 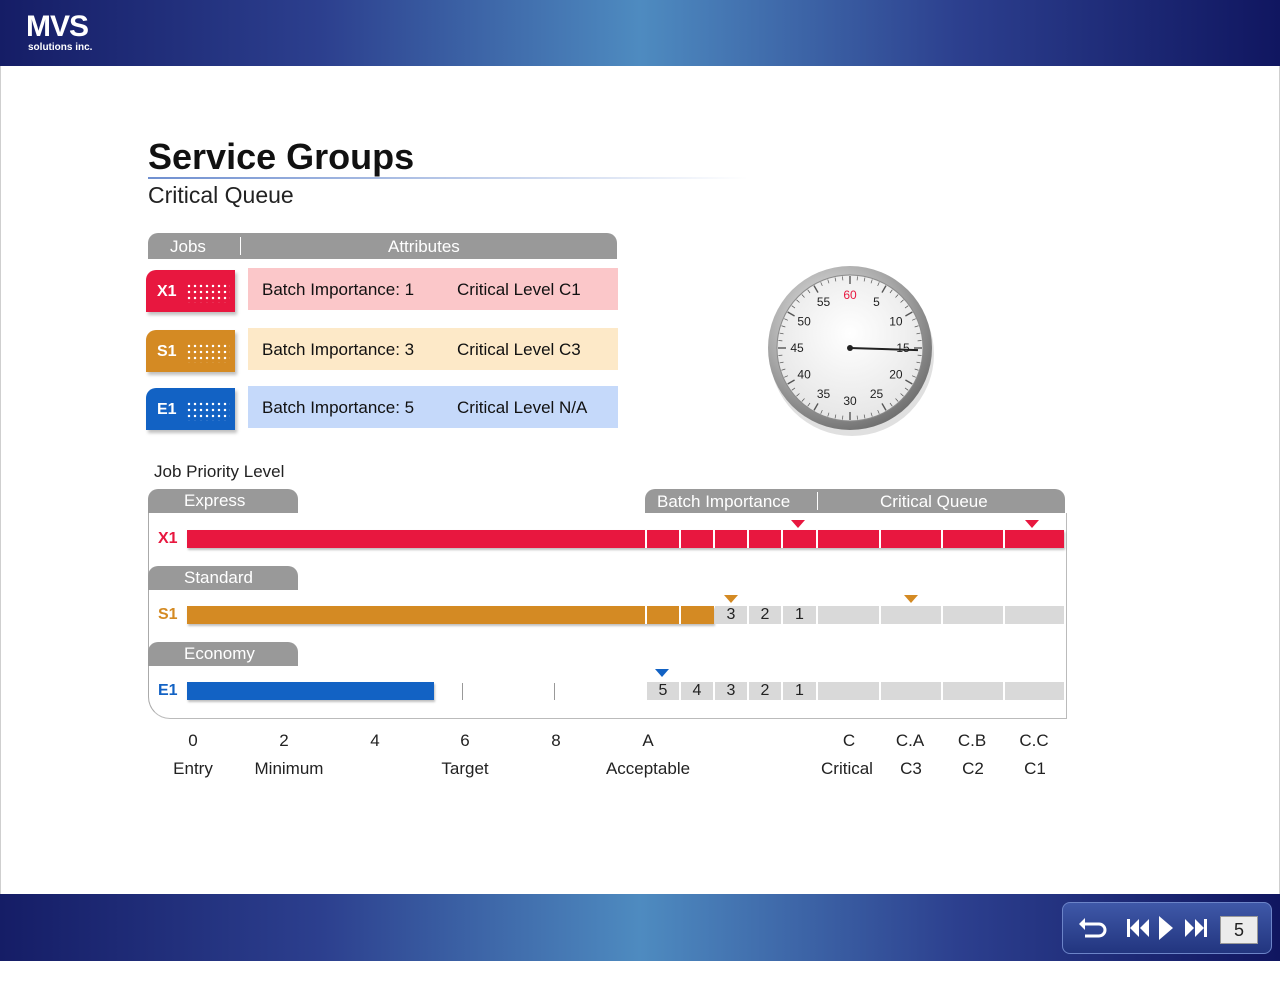 I want to click on axis-name: C3, so click(x=911, y=768).